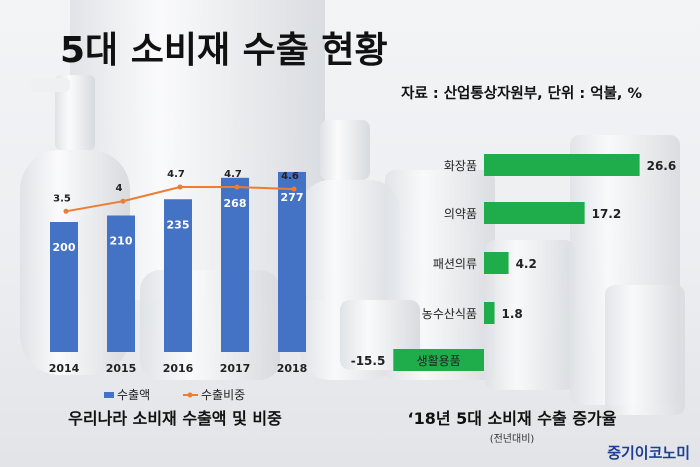  Describe the element at coordinates (345, 150) in the screenshot. I see `soap-pump-shape` at that location.